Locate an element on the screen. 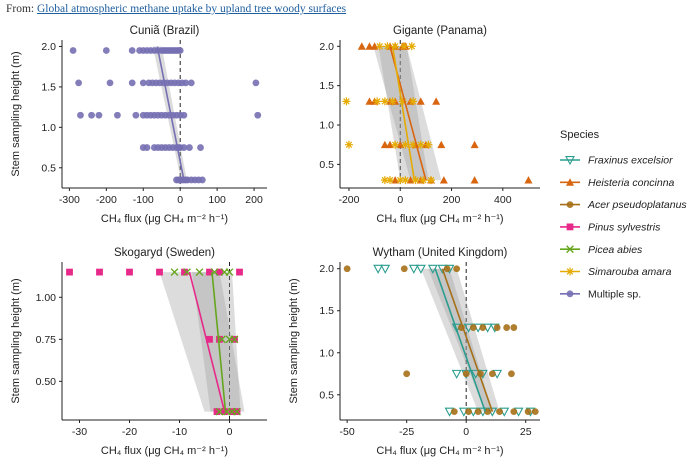 The height and width of the screenshot is (463, 699). legend-label: Acer pseudoplatanus is located at coordinates (637, 205).